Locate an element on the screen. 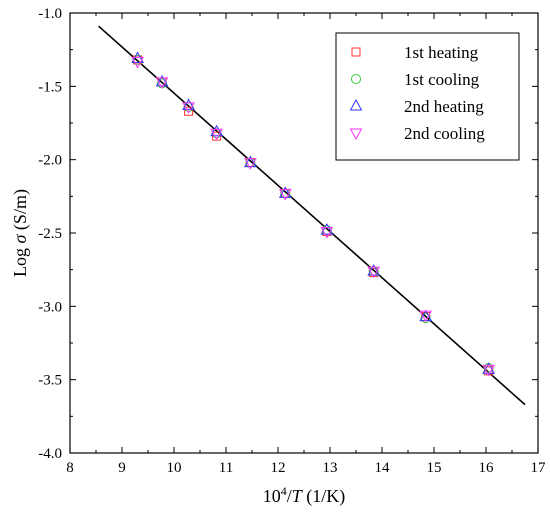 The image size is (550, 512). x-tick-label: 9 is located at coordinates (122, 468).